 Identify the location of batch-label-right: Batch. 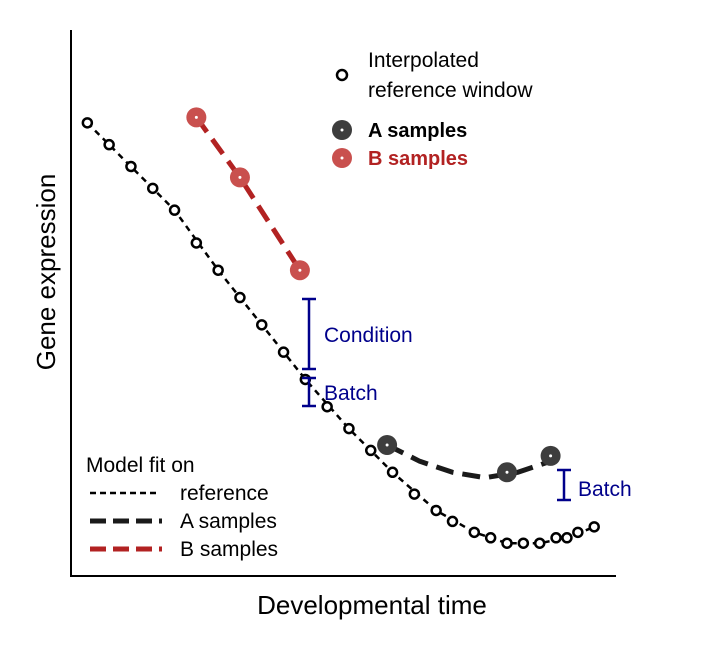
(605, 489).